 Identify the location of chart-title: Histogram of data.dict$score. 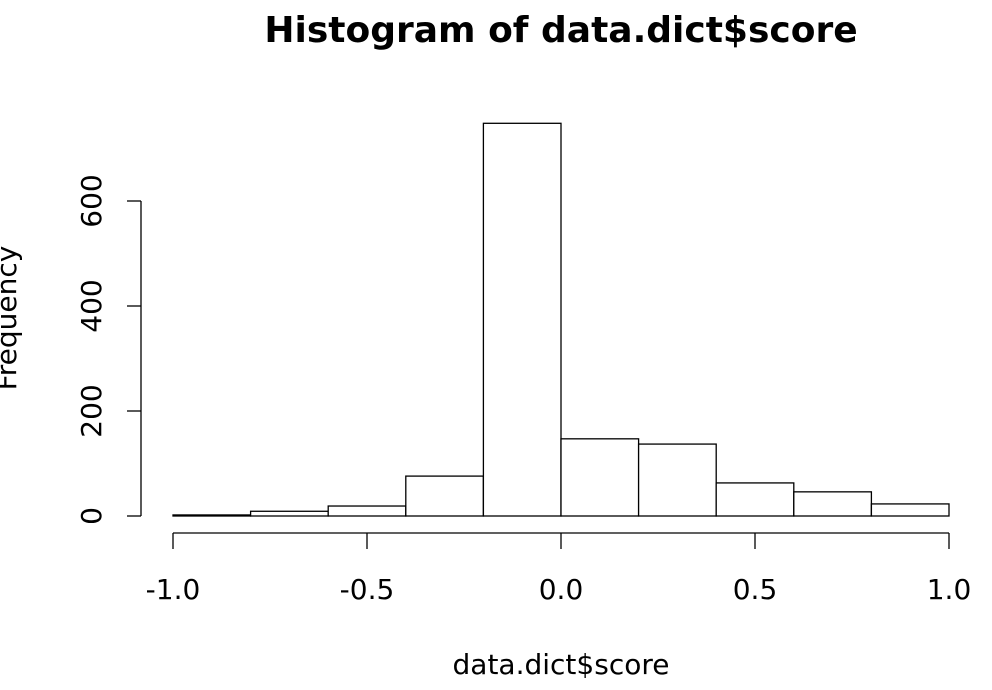
(560, 30).